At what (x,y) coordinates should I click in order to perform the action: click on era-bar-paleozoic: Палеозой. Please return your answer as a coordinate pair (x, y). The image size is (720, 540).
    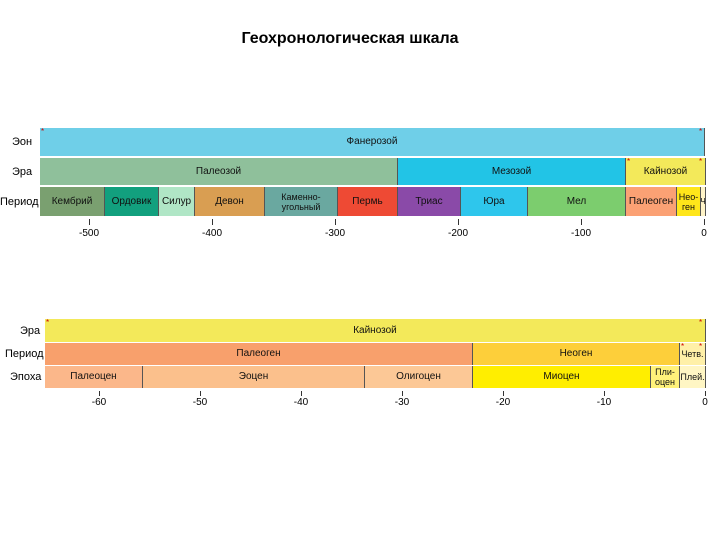
    Looking at the image, I should click on (219, 171).